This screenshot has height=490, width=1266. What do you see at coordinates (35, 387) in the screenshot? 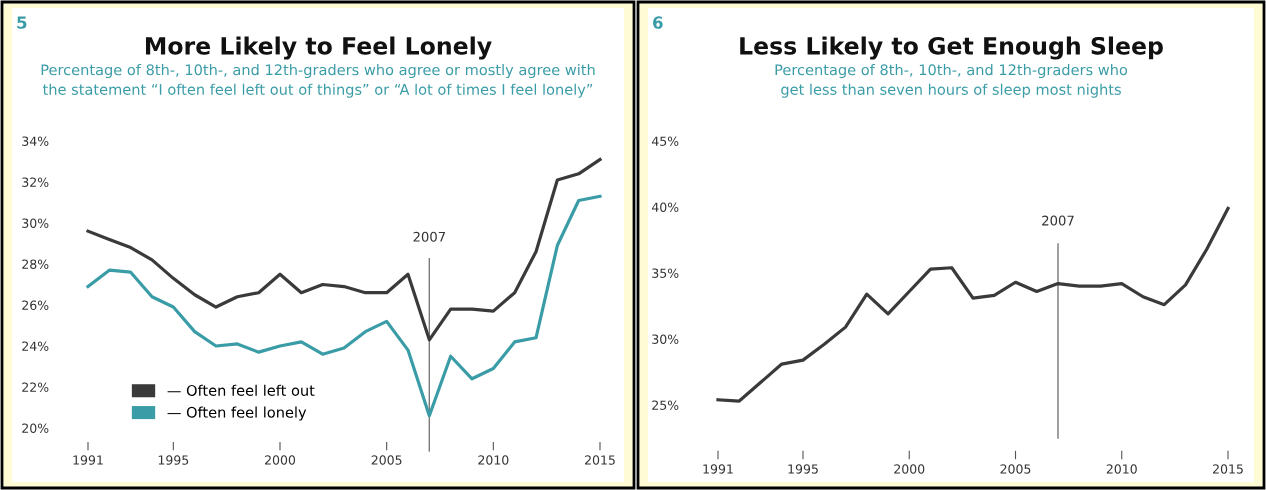
I see `y-tick-label: 22%` at bounding box center [35, 387].